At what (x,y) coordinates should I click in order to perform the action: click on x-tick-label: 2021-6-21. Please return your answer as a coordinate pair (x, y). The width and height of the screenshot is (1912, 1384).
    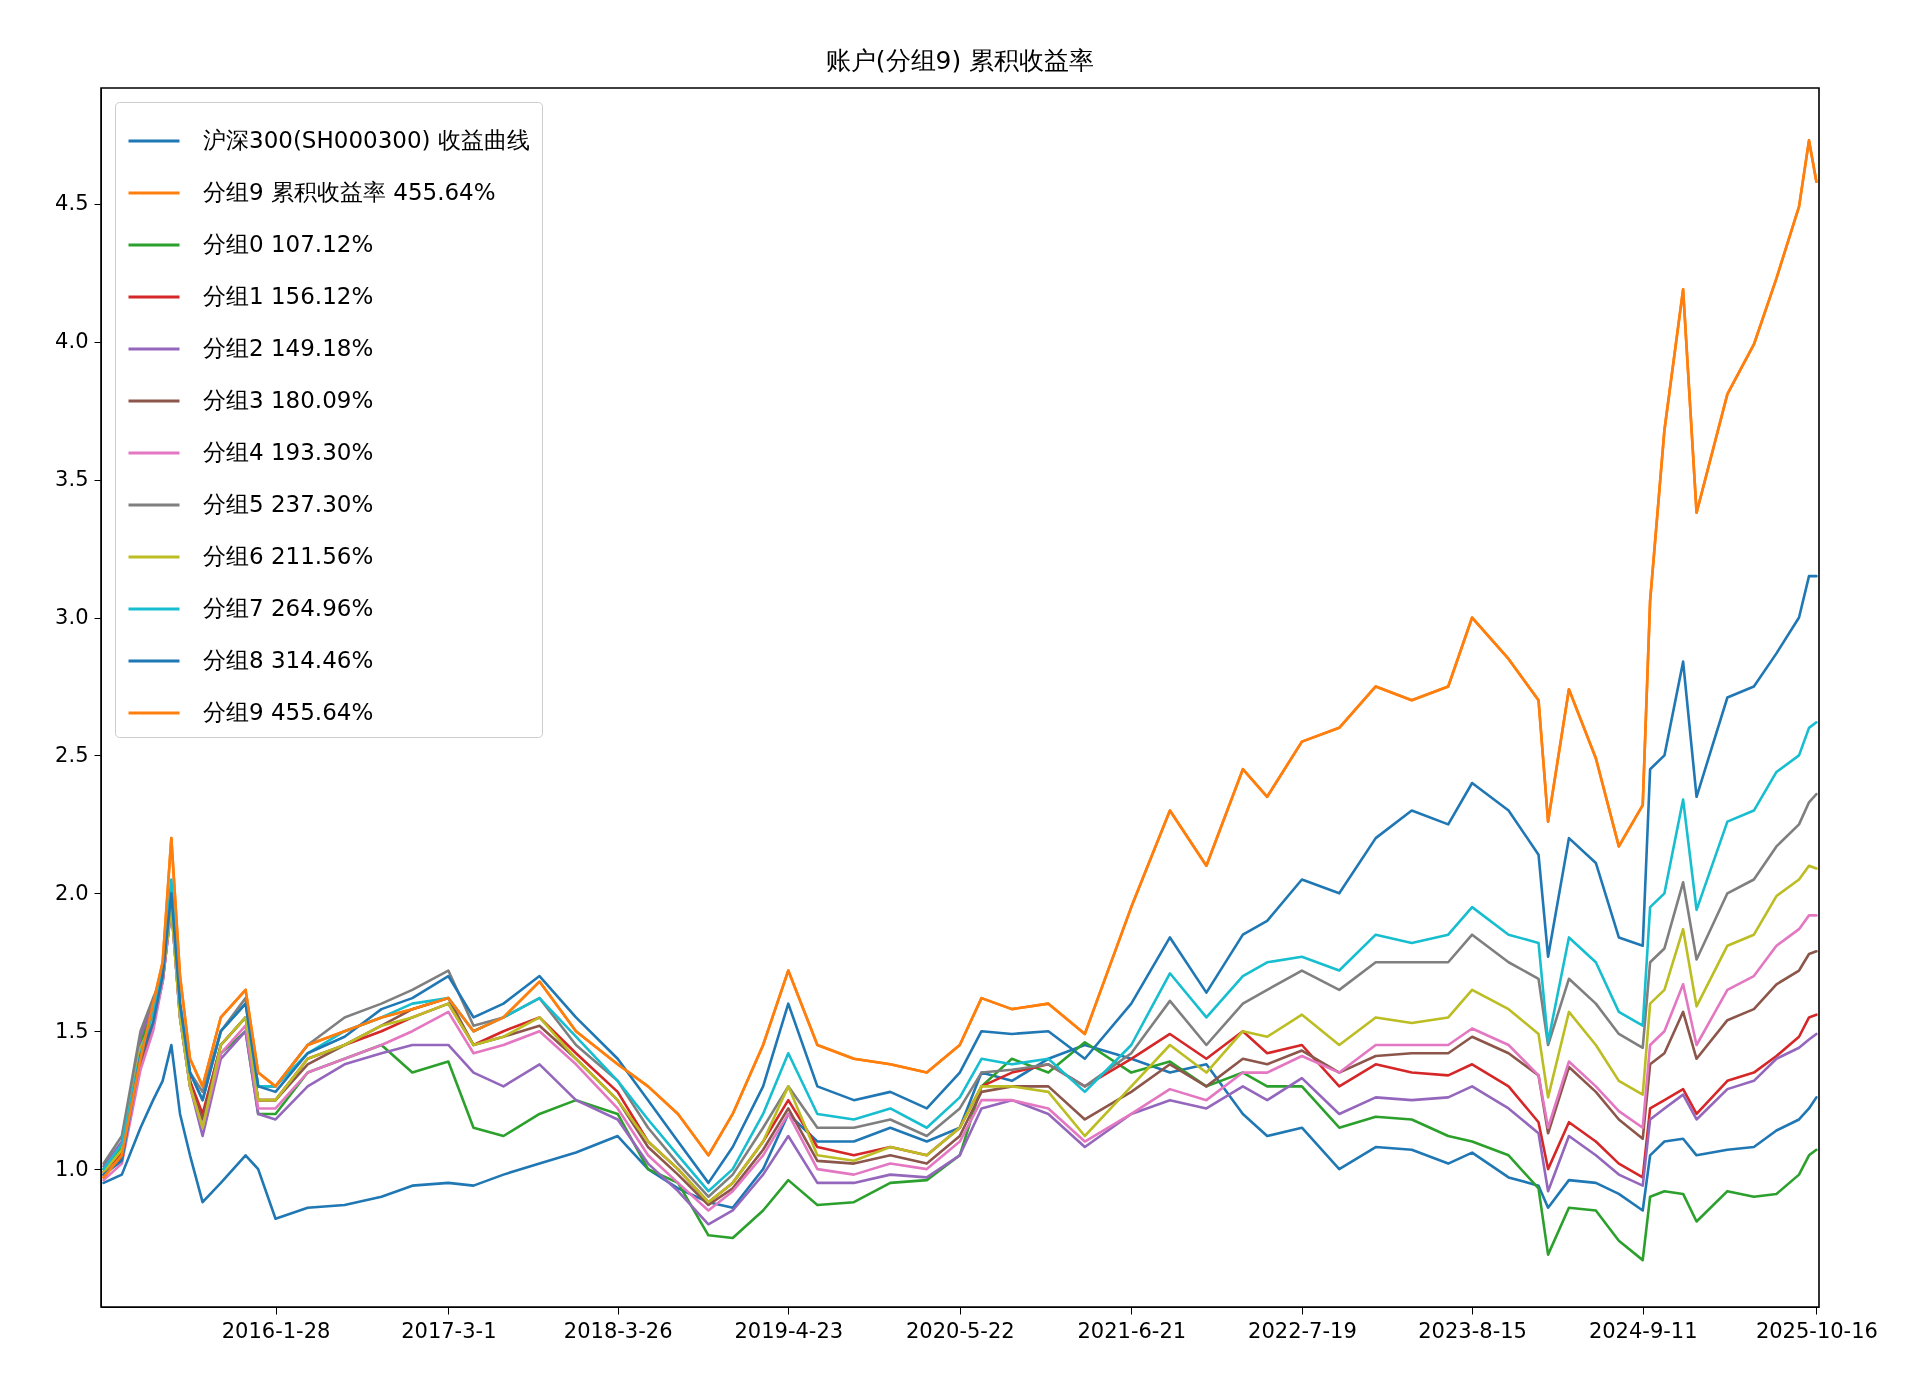
    Looking at the image, I should click on (1132, 1330).